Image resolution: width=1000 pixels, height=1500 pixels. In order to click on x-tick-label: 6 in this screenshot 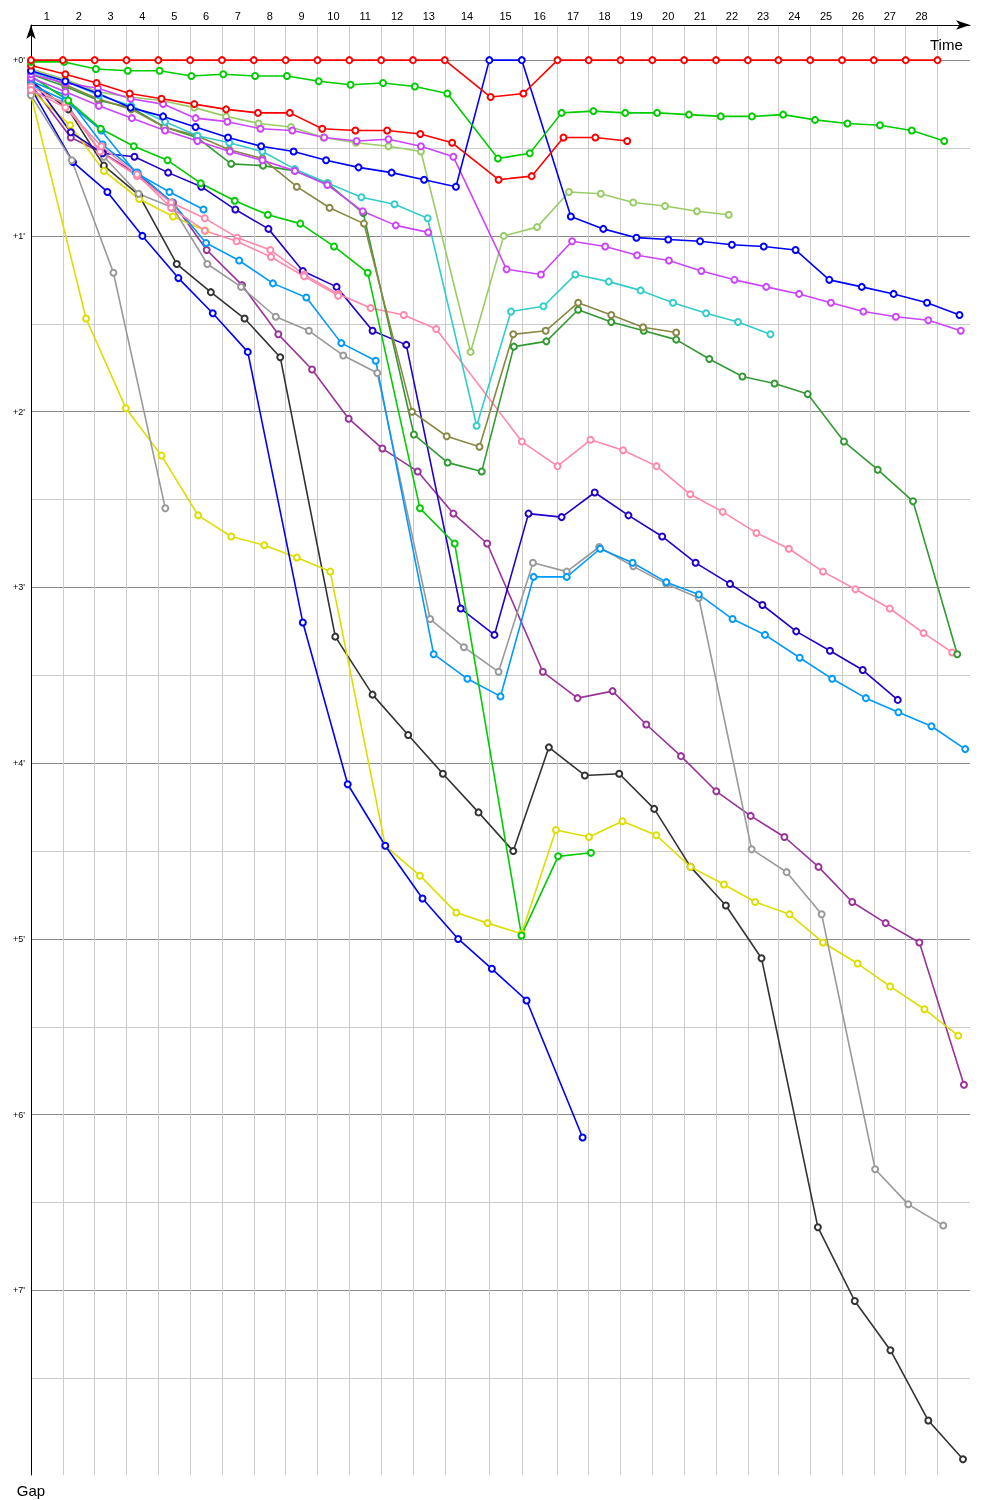, I will do `click(206, 15)`.